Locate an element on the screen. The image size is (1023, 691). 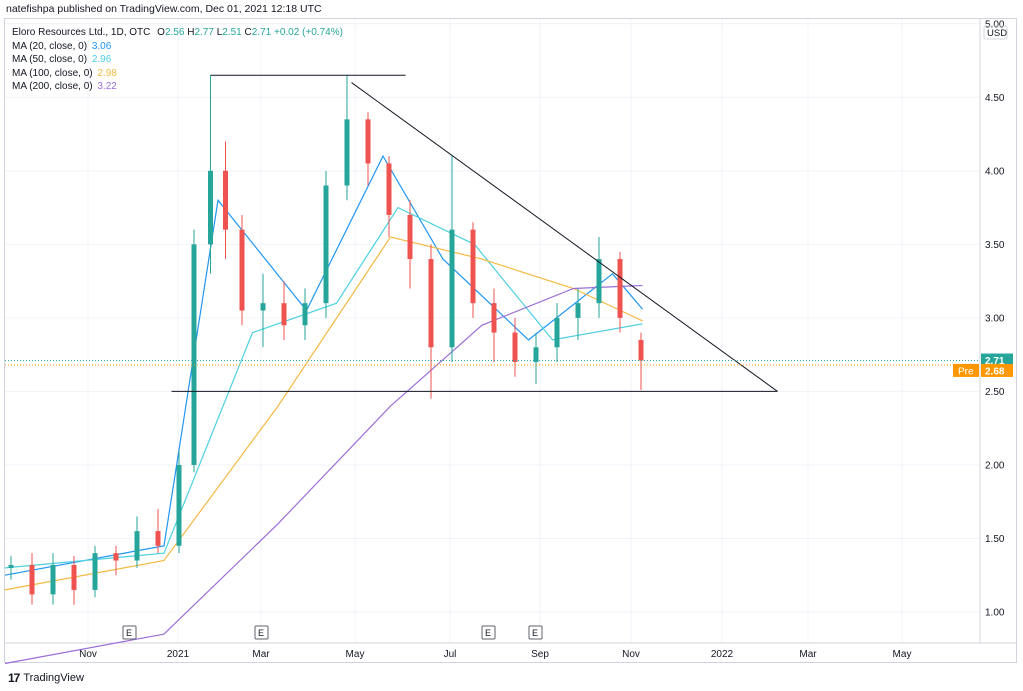
tradingview-brand: 17 TradingView is located at coordinates (46, 678).